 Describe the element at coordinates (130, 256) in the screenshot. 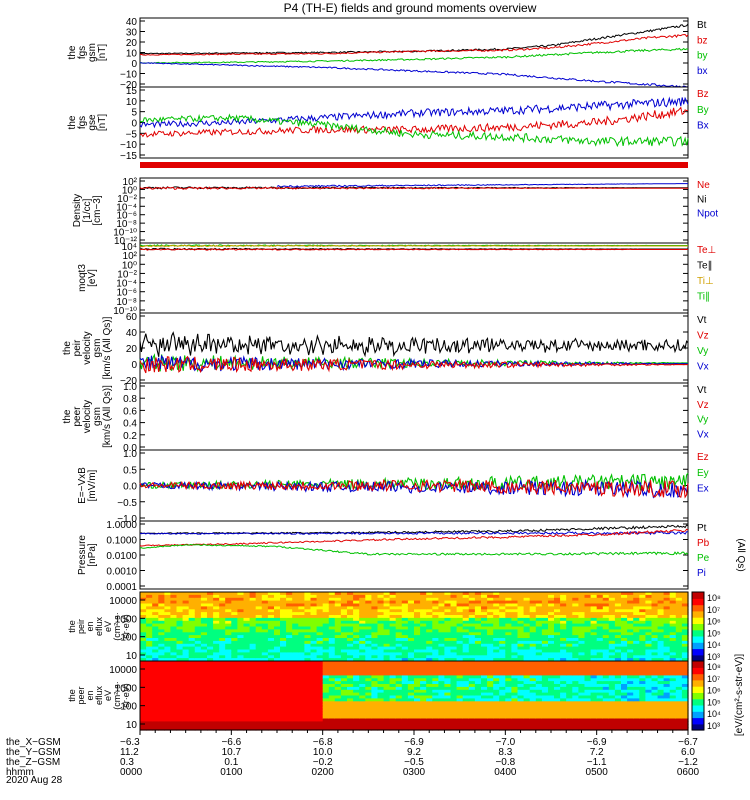

I see `ytick-label: 10²` at that location.